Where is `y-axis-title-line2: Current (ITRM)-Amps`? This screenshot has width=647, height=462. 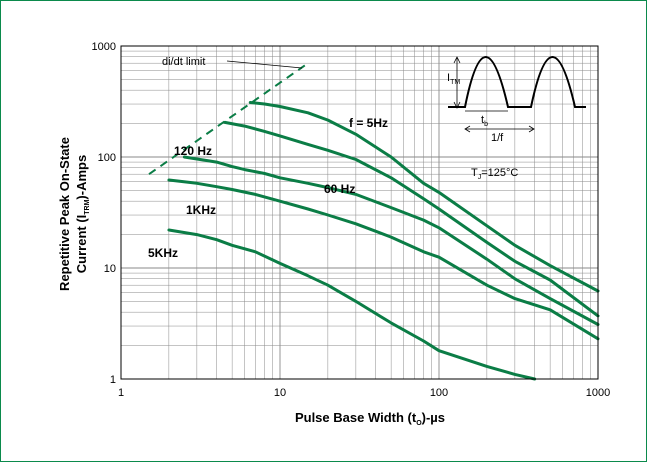 y-axis-title-line2: Current (ITRM)-Amps is located at coordinates (82, 214).